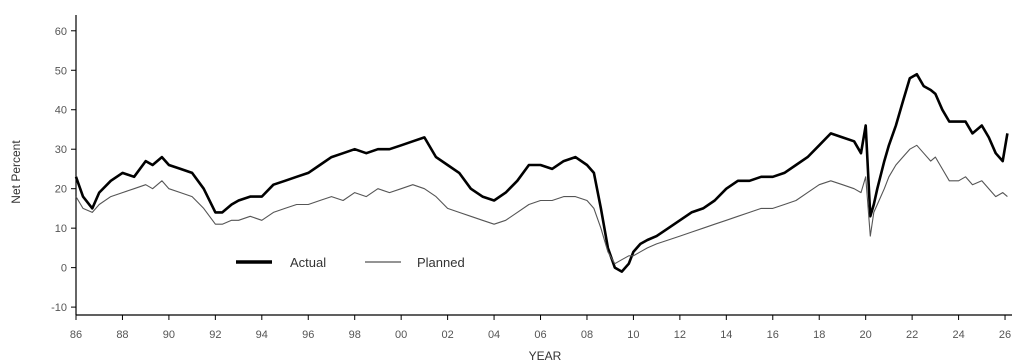  Describe the element at coordinates (726, 335) in the screenshot. I see `x-tick-label: 14` at that location.